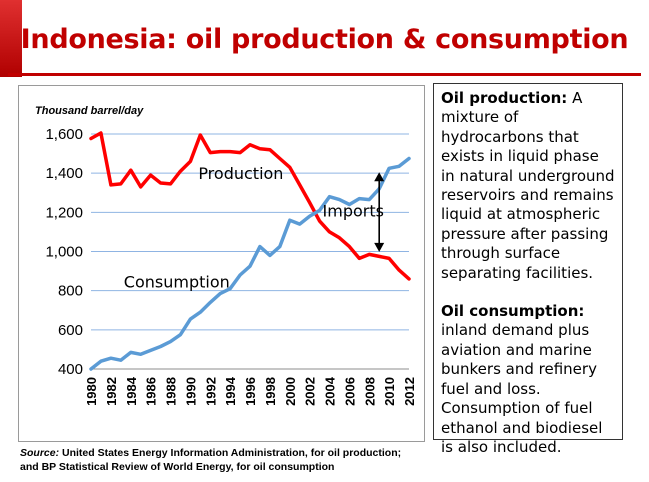 The width and height of the screenshot is (649, 482). What do you see at coordinates (353, 210) in the screenshot?
I see `imports-annotation: Imports` at bounding box center [353, 210].